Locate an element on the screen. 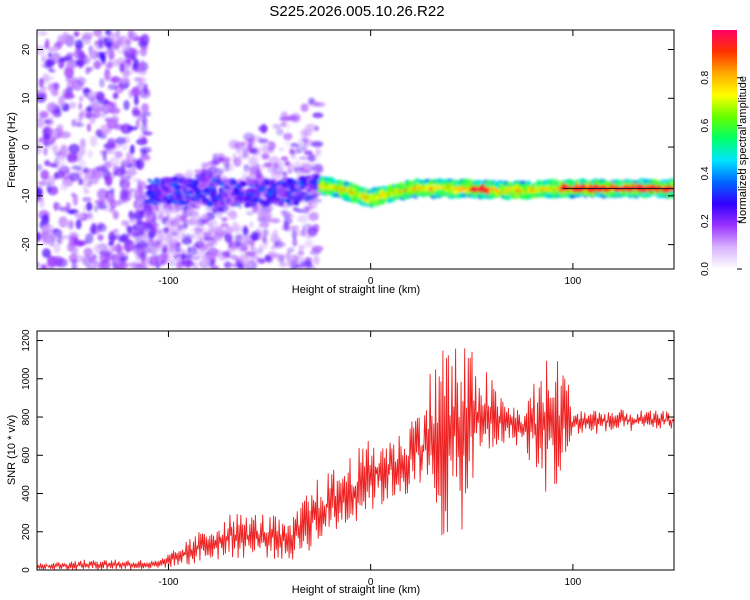 The width and height of the screenshot is (750, 600). spectrogram-x-axis-label: Height of straight line (km) is located at coordinates (356, 290).